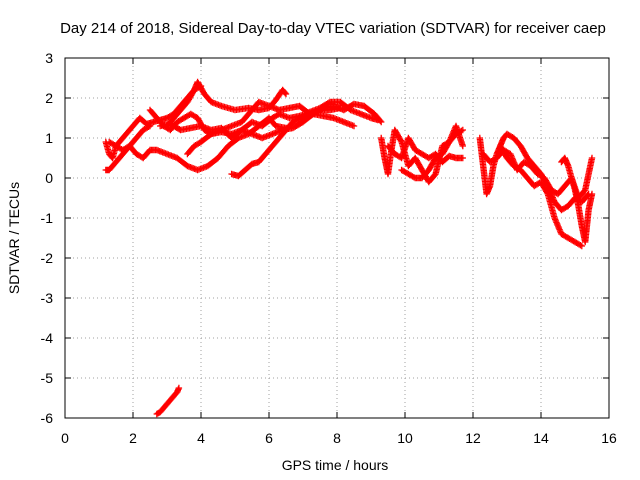 Image resolution: width=640 pixels, height=480 pixels. I want to click on y-tick-label: -2, so click(47, 258).